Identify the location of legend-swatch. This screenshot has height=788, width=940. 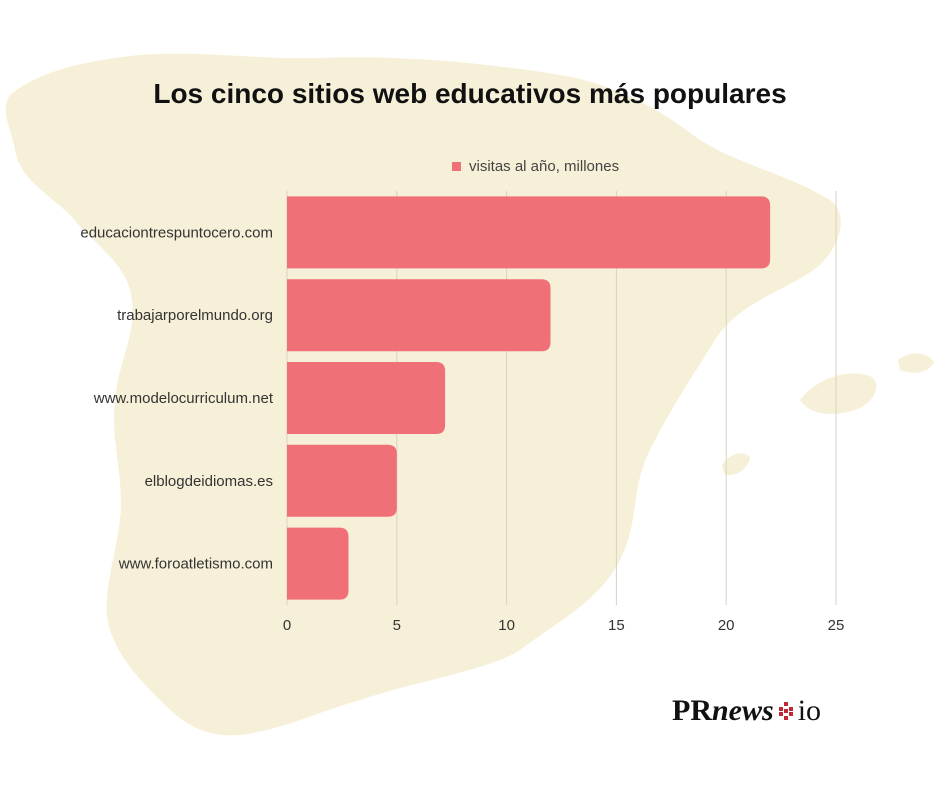
(456, 166).